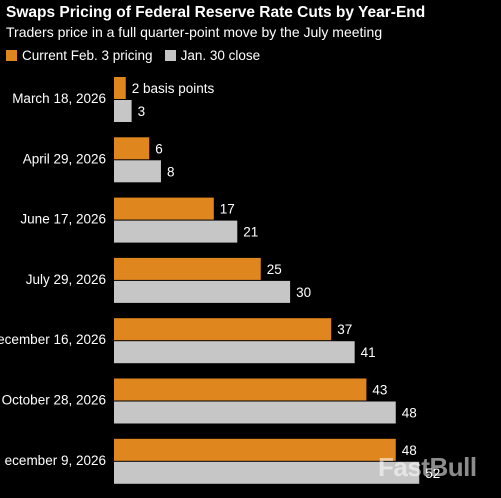 The image size is (501, 498). I want to click on data-label: 30, so click(303, 292).